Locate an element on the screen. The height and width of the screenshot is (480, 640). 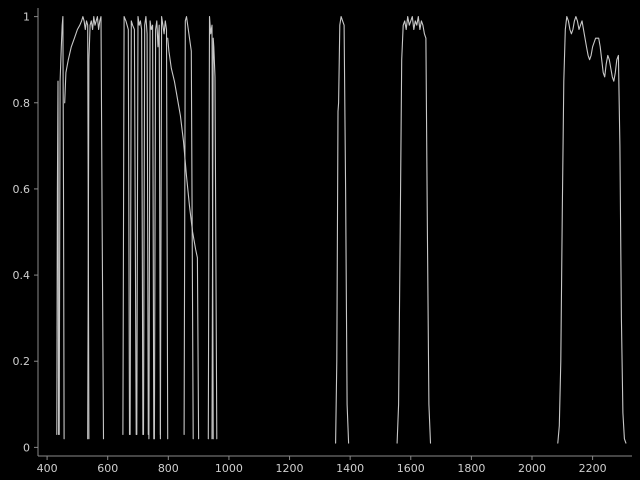
x-tick-label: 1600 is located at coordinates (411, 468).